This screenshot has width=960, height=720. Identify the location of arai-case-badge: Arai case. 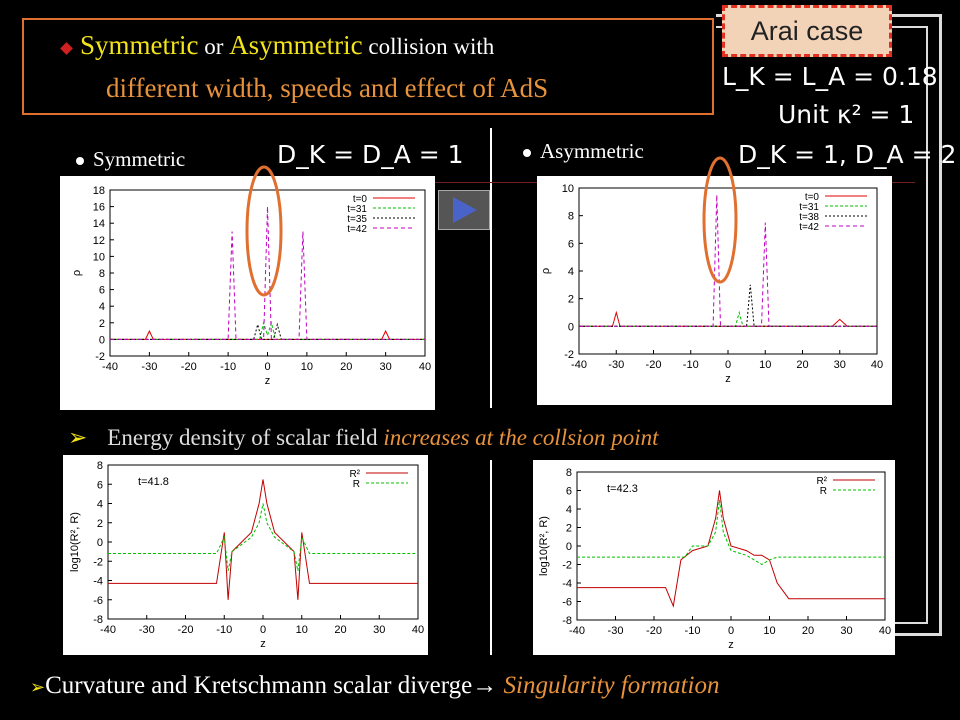
(807, 31).